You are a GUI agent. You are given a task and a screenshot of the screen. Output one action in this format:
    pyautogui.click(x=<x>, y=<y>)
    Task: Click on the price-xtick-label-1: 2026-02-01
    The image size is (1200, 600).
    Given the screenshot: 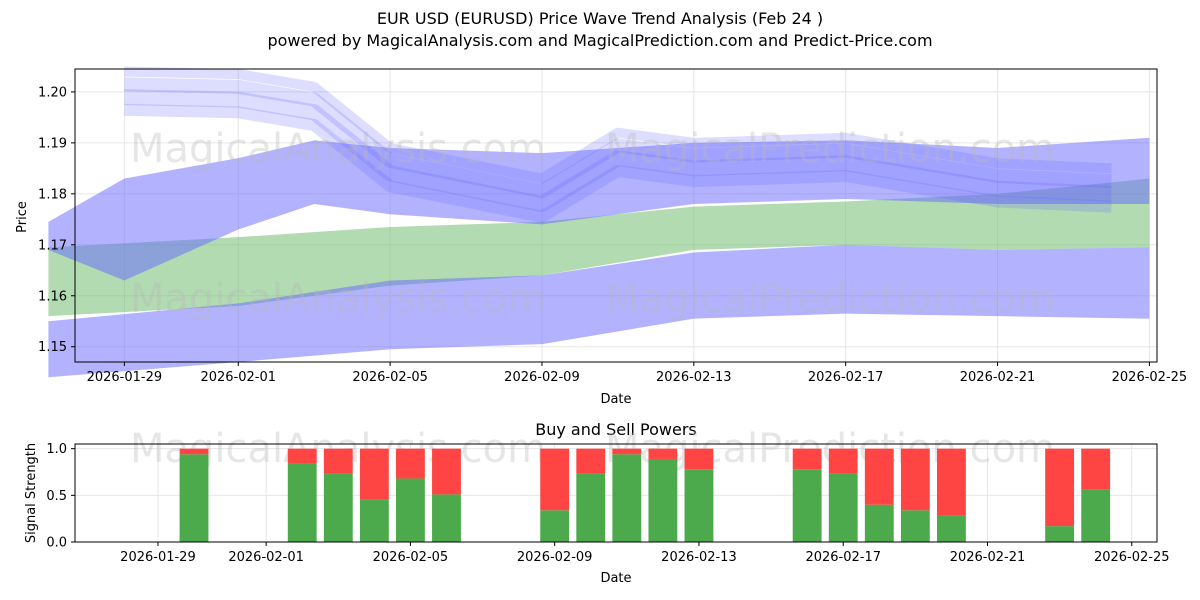 What is the action you would take?
    pyautogui.click(x=238, y=377)
    